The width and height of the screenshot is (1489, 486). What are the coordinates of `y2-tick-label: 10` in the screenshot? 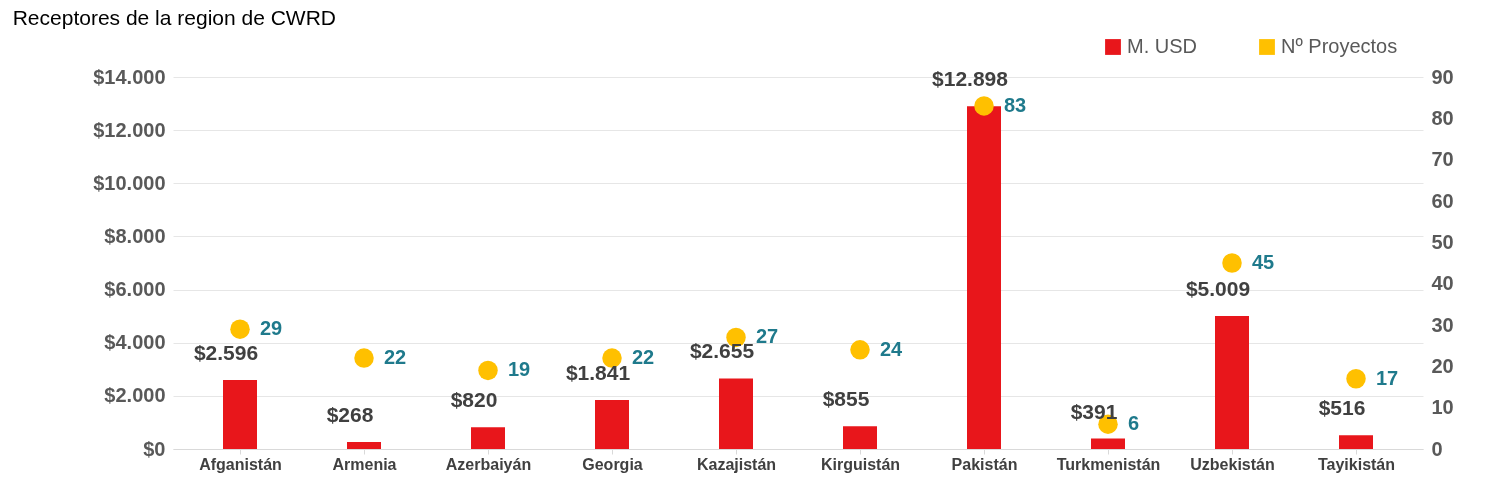 It's located at (1442, 407).